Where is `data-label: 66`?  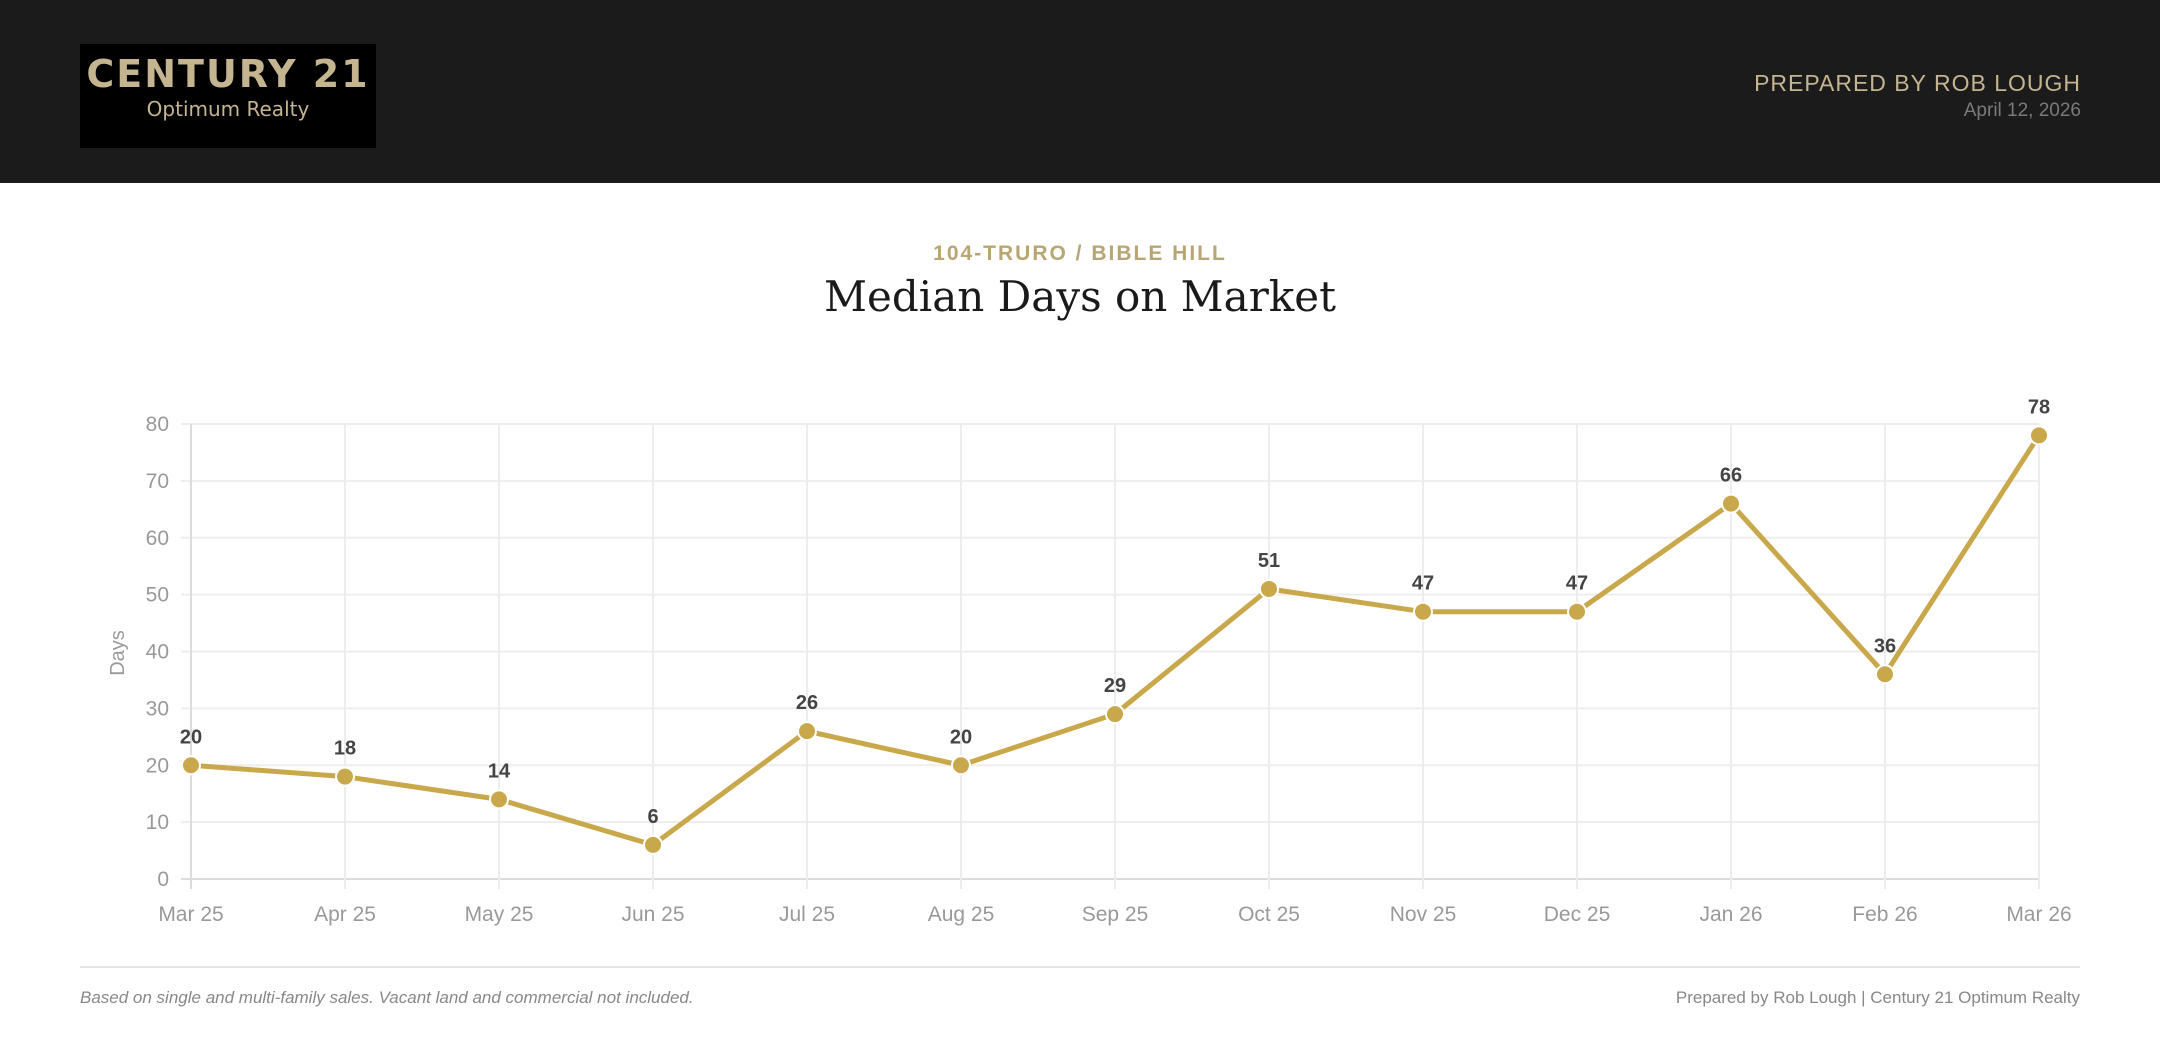 data-label: 66 is located at coordinates (1731, 476).